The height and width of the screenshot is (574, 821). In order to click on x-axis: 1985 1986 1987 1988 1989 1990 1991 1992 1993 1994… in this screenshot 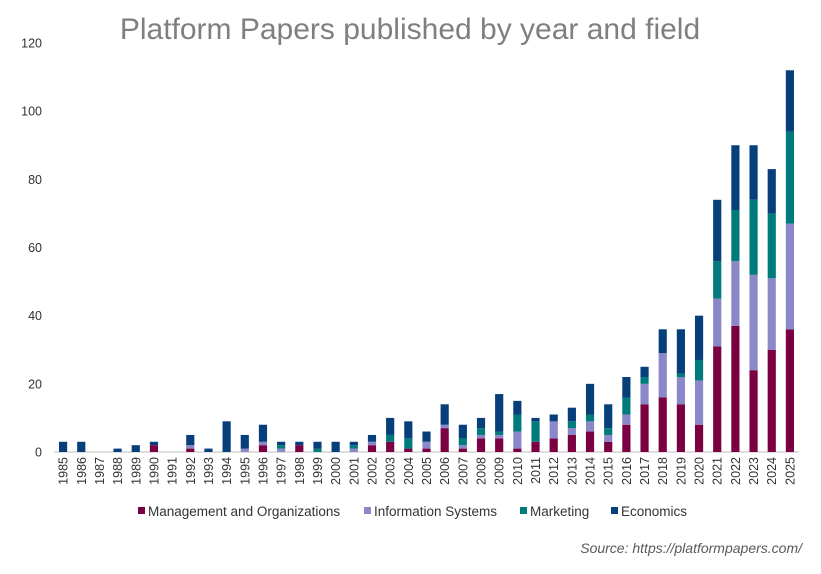, I will do `click(426, 468)`.